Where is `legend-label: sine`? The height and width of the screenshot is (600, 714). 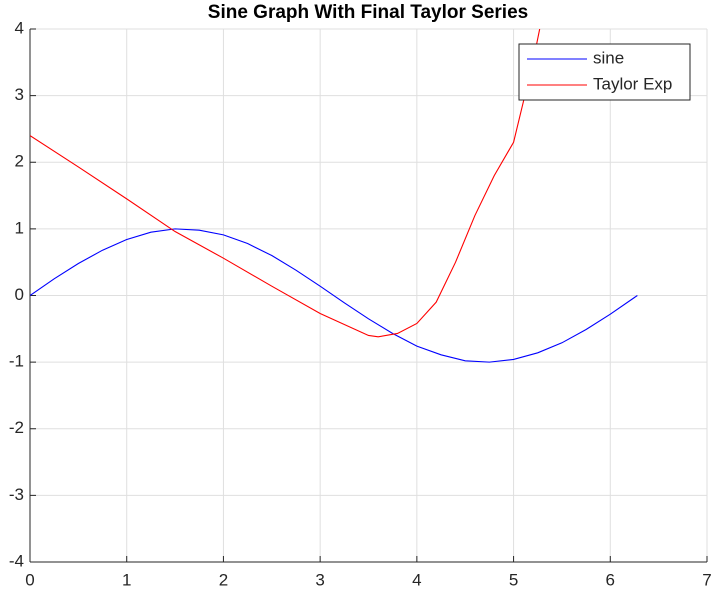
legend-label: sine is located at coordinates (608, 57).